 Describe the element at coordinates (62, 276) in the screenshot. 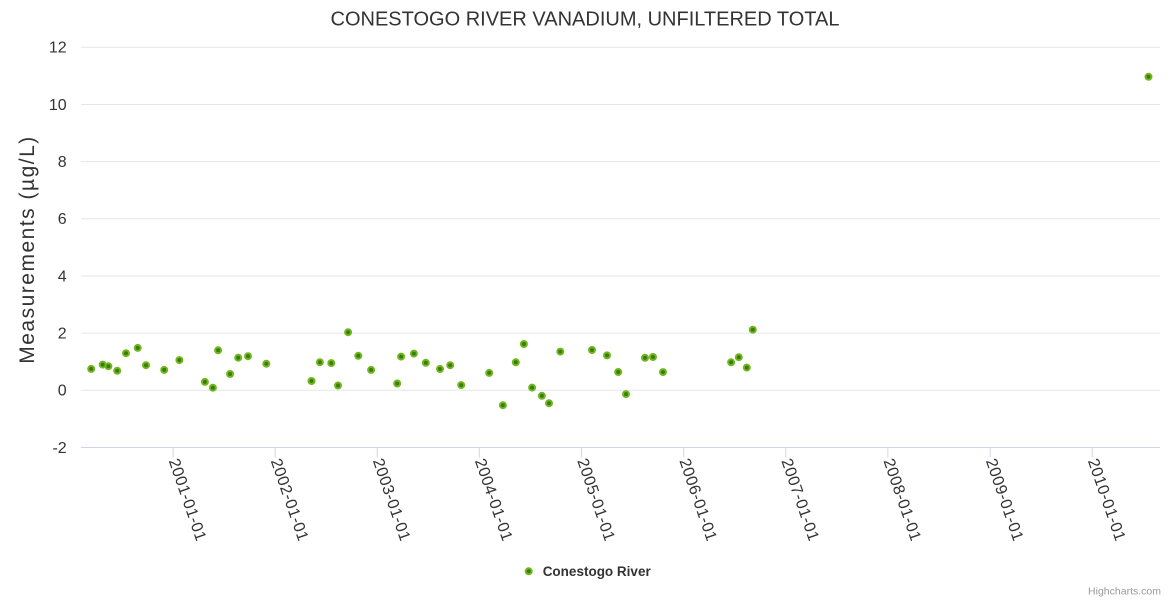

I see `svg-text: 4` at that location.